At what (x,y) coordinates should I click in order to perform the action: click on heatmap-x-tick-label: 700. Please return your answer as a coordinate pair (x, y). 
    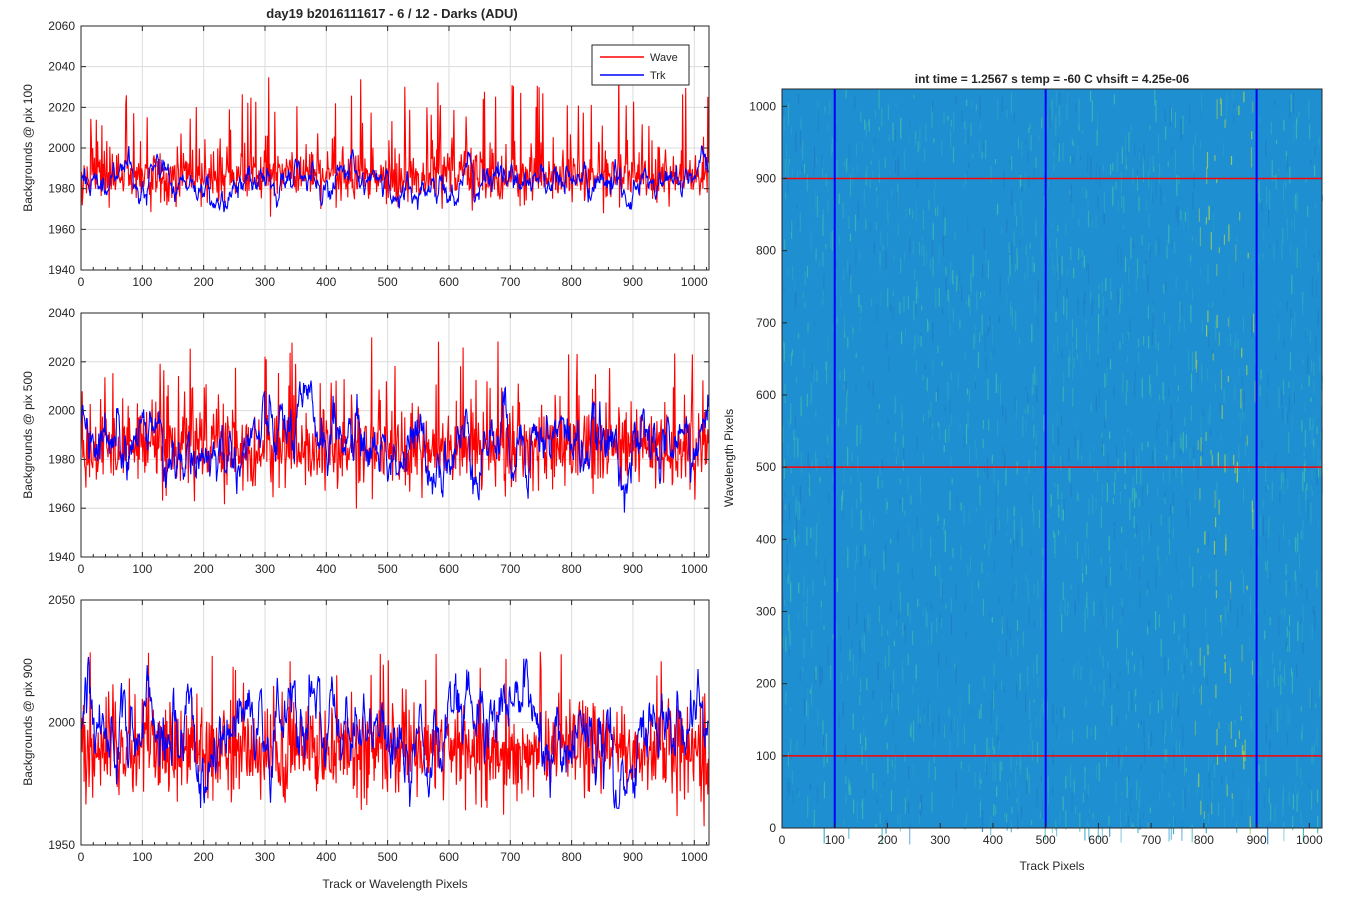
    Looking at the image, I should click on (1151, 840).